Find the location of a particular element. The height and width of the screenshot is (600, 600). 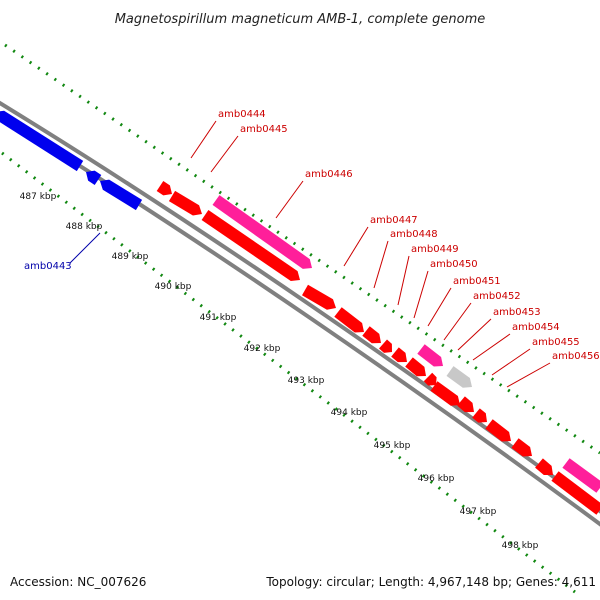

leader-line-amb0449 is located at coordinates (403, 280).